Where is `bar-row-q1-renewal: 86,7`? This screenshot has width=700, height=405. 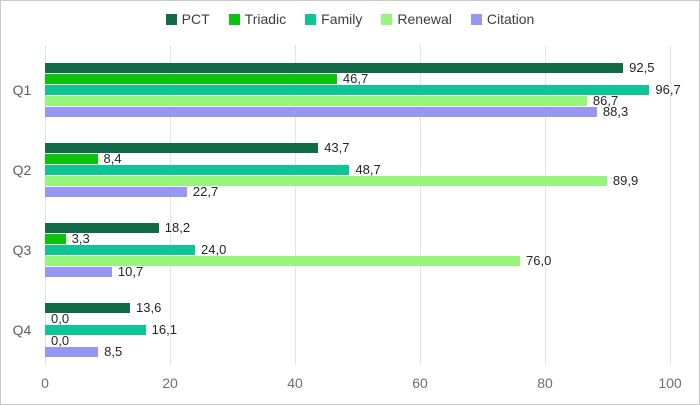 bar-row-q1-renewal: 86,7 is located at coordinates (357, 100).